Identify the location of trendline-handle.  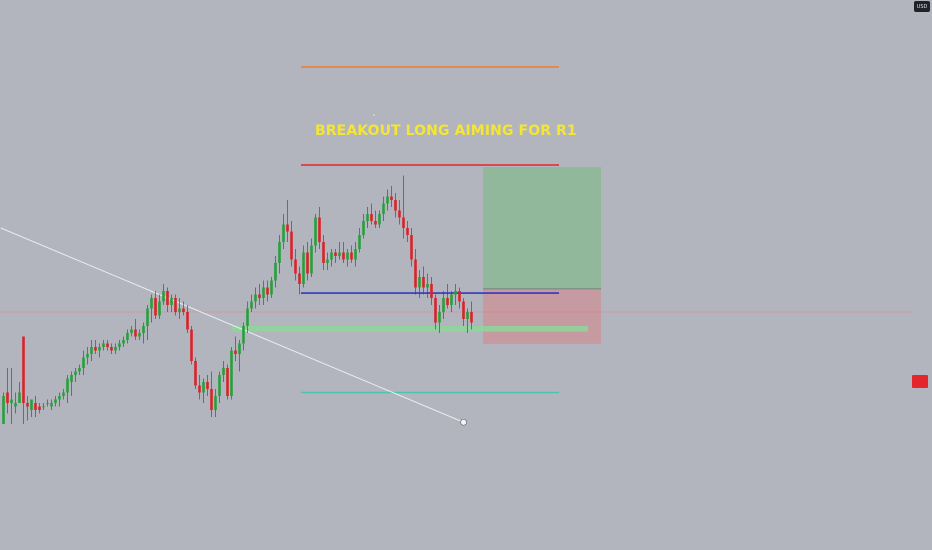
(463, 422).